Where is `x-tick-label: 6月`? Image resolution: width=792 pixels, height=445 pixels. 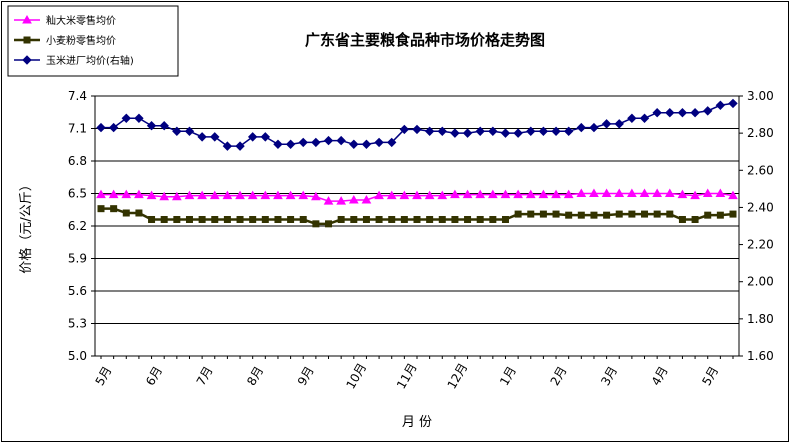
x-tick-label: 6月 is located at coordinates (154, 376).